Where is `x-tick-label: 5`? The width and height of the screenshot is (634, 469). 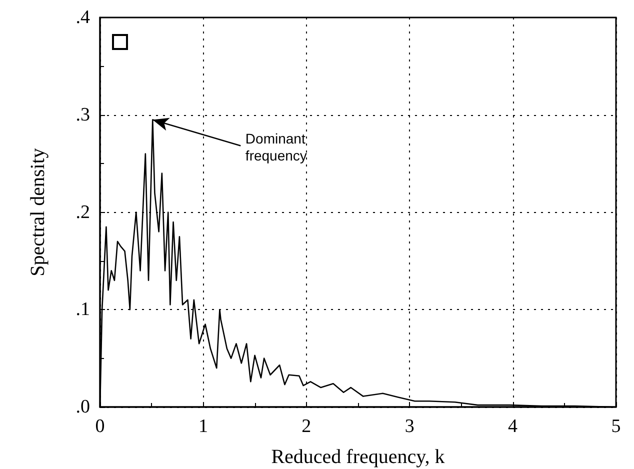 x-tick-label: 5 is located at coordinates (616, 426).